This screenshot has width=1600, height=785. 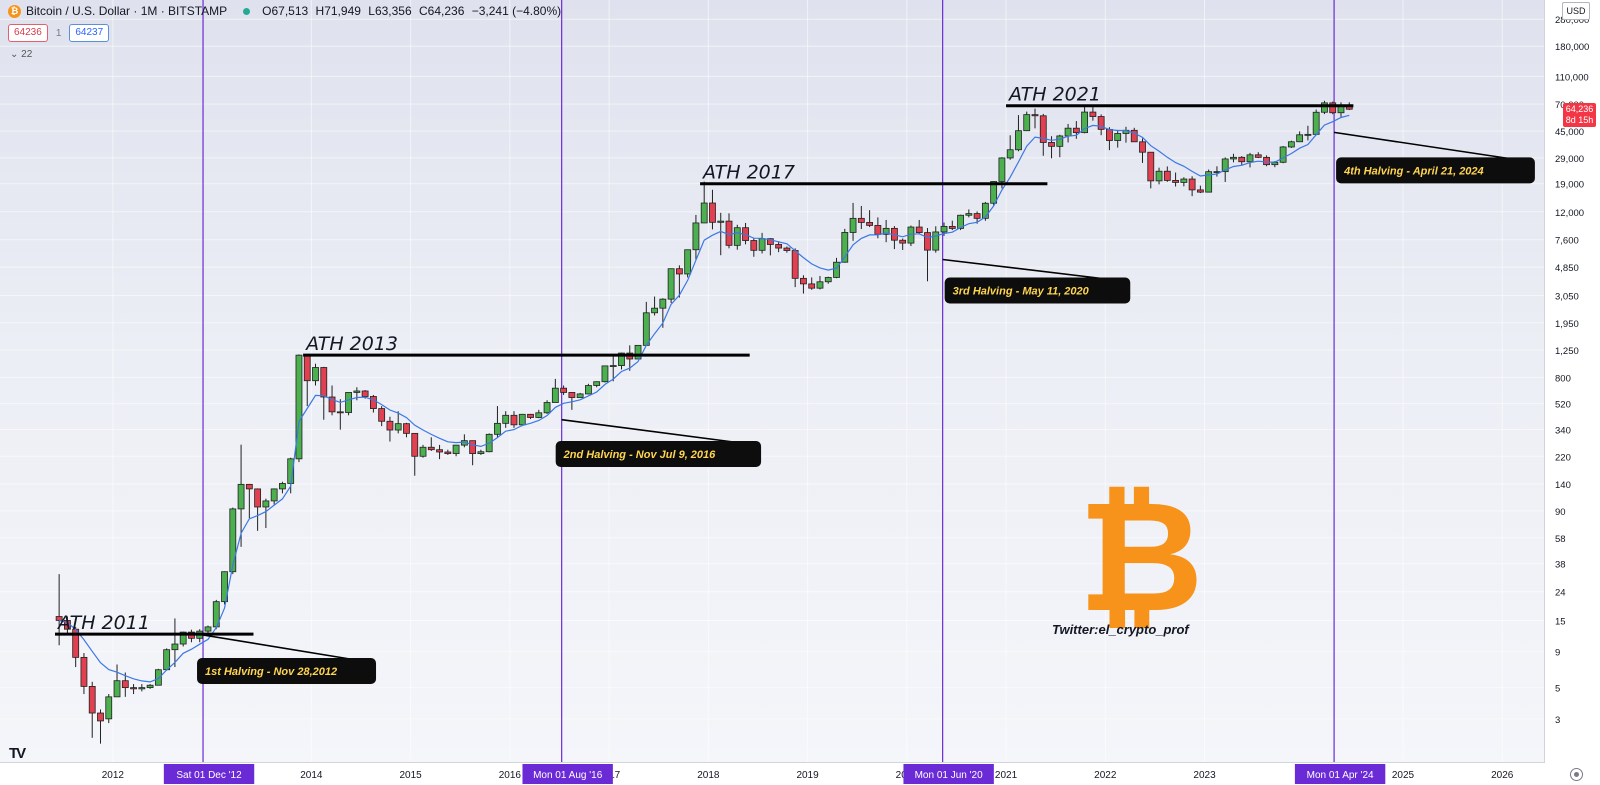 What do you see at coordinates (1434, 157) in the screenshot?
I see `halving-callout: 4th Halving - April 21, 2024` at bounding box center [1434, 157].